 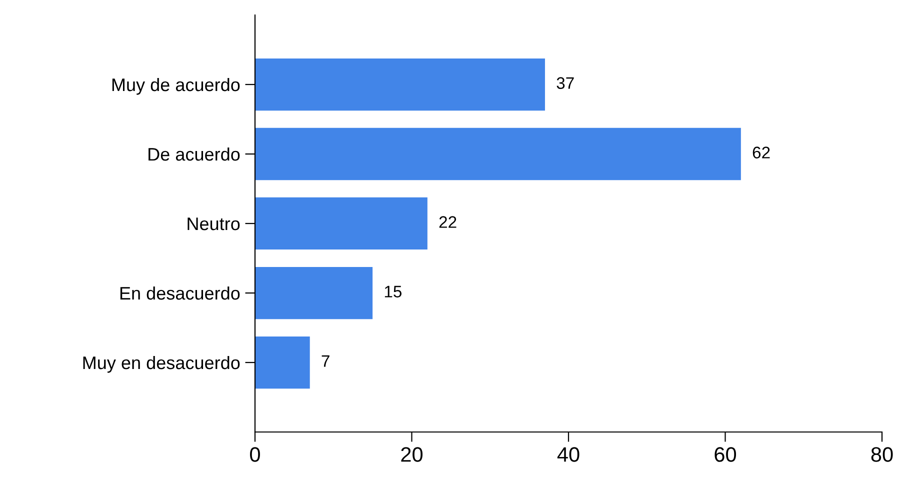 What do you see at coordinates (194, 154) in the screenshot?
I see `y-tick-label: De acuerdo` at bounding box center [194, 154].